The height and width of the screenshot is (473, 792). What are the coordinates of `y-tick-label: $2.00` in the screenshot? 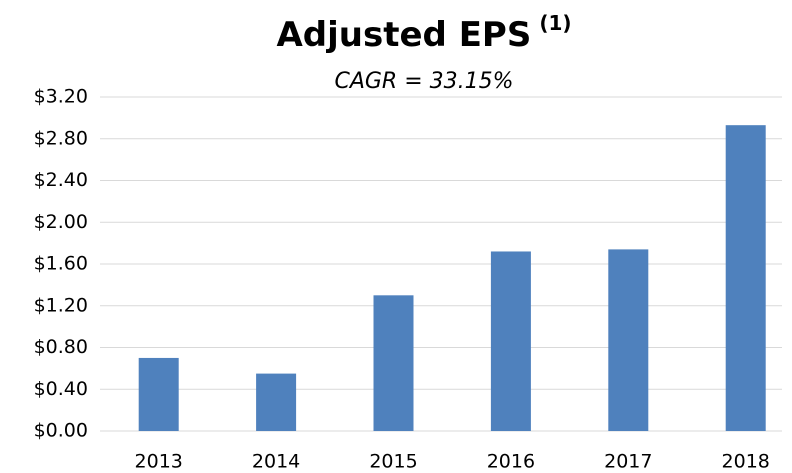 It's located at (61, 222).